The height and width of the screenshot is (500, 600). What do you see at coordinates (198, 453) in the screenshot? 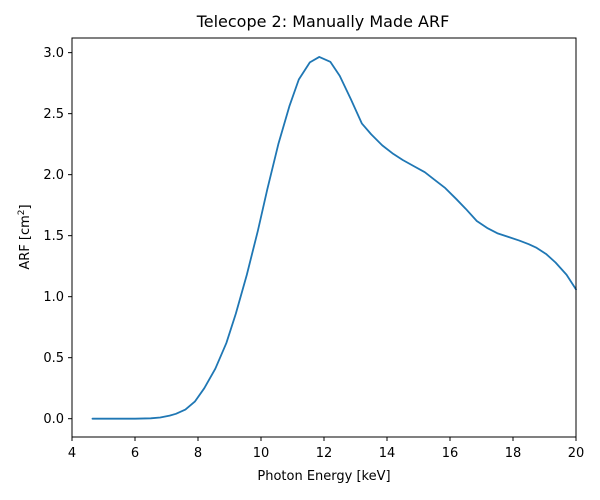
I see `x-tick-label: 8` at bounding box center [198, 453].